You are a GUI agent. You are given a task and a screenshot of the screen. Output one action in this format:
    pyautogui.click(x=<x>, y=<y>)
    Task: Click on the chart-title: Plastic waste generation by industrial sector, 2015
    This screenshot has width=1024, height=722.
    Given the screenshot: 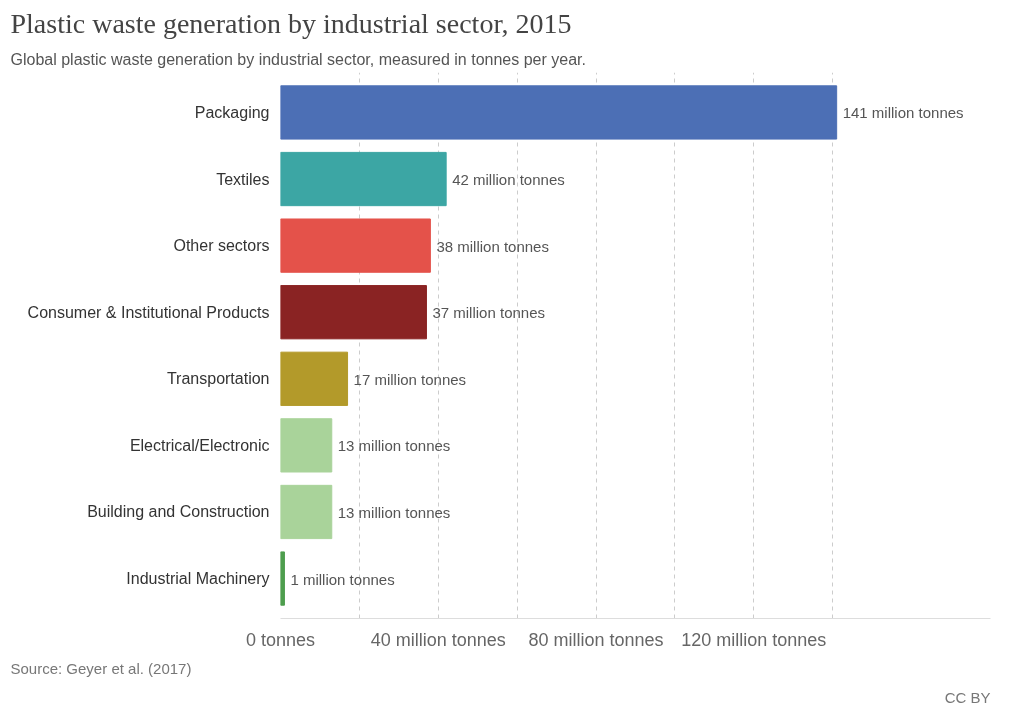 What is the action you would take?
    pyautogui.click(x=291, y=23)
    